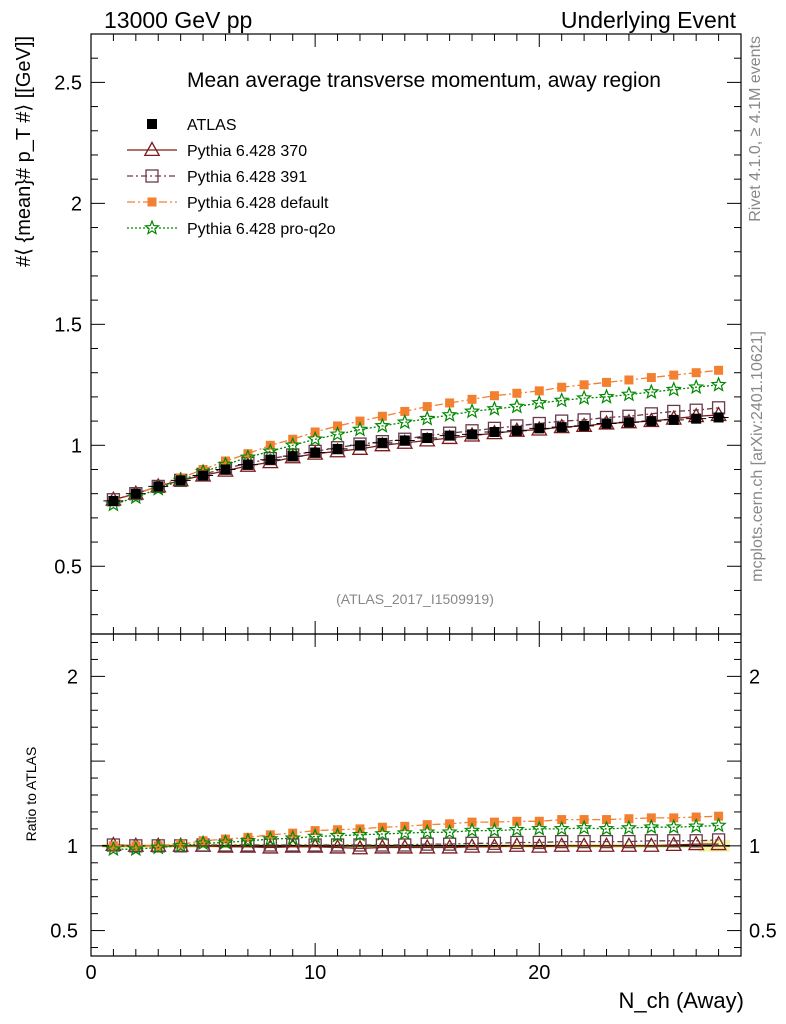 This screenshot has width=786, height=1024. I want to click on legend-entry-pythia-6-428-370: Pythia 6.428 370, so click(217, 150).